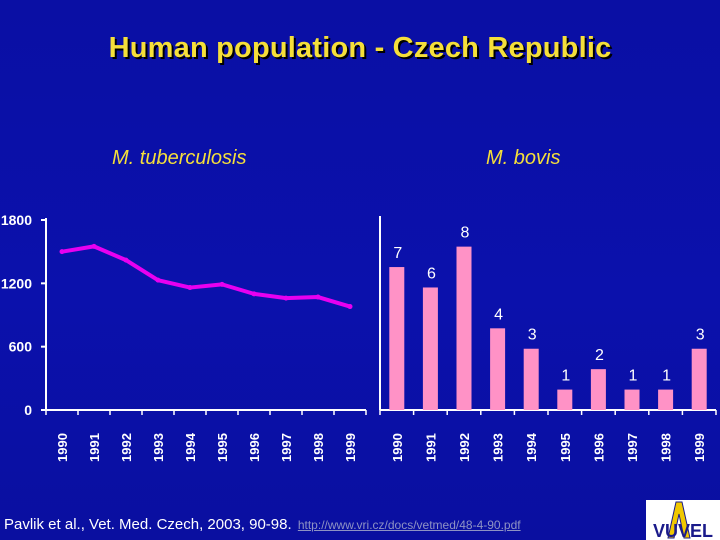 The height and width of the screenshot is (540, 720). What do you see at coordinates (94, 447) in the screenshot?
I see `line-chart-x-tick-label: 1991` at bounding box center [94, 447].